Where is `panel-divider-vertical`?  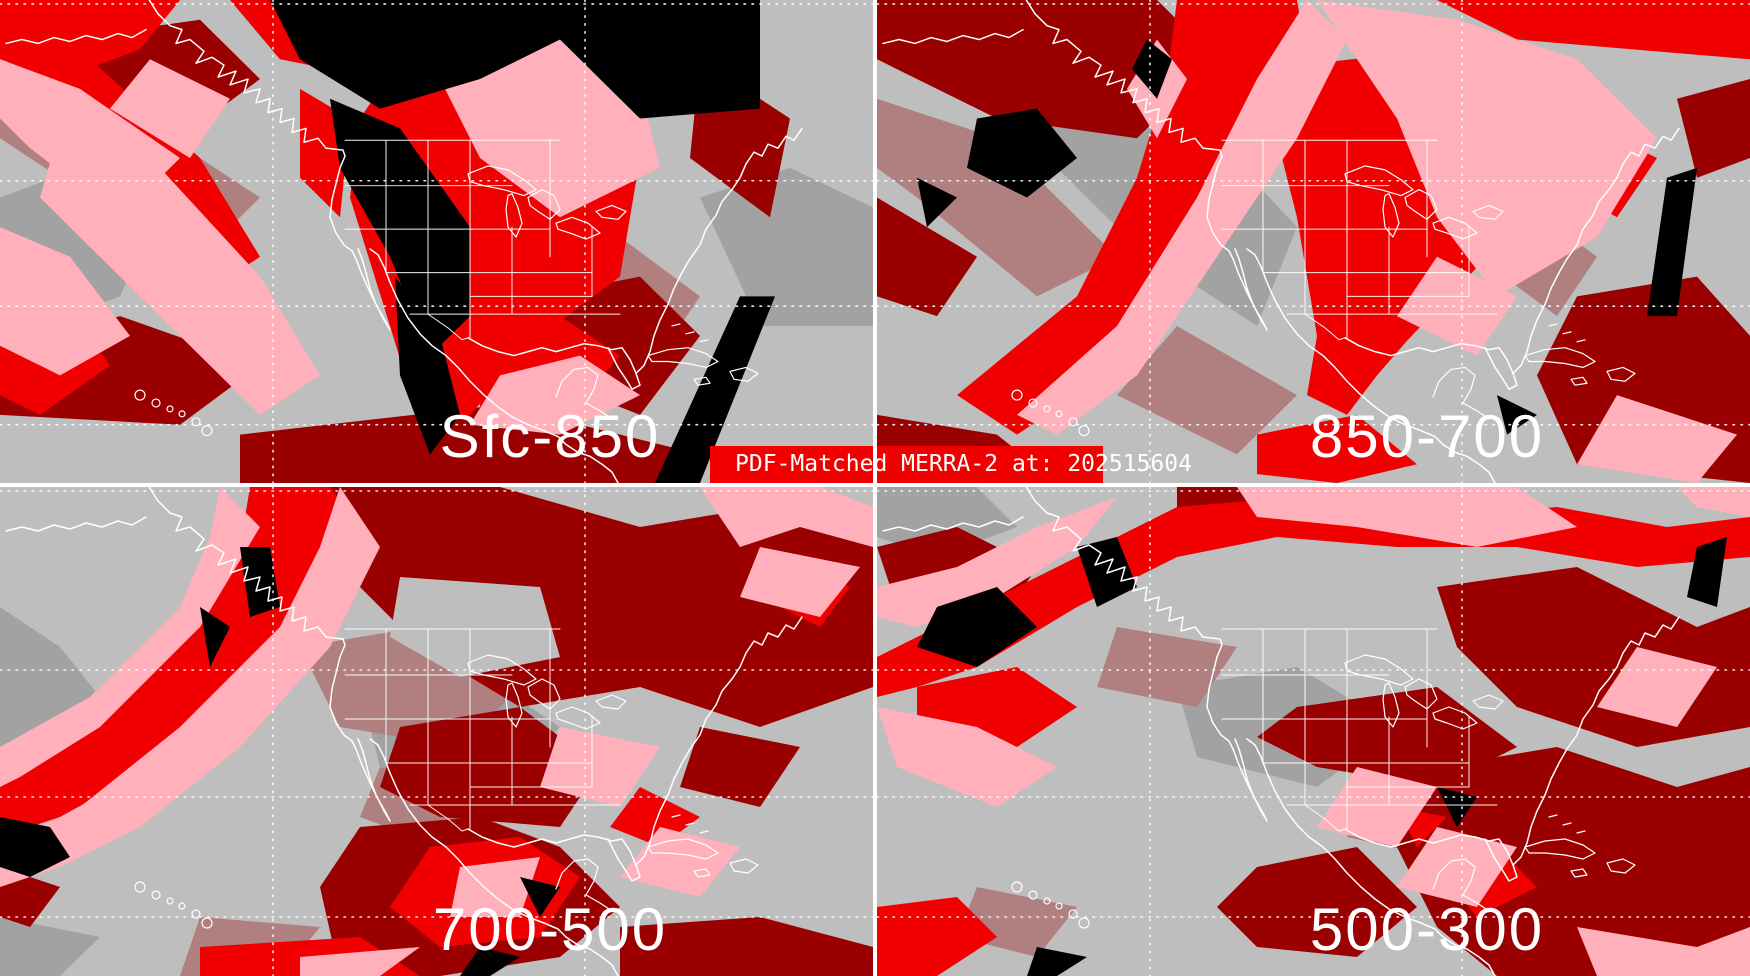
panel-divider-vertical is located at coordinates (875, 488).